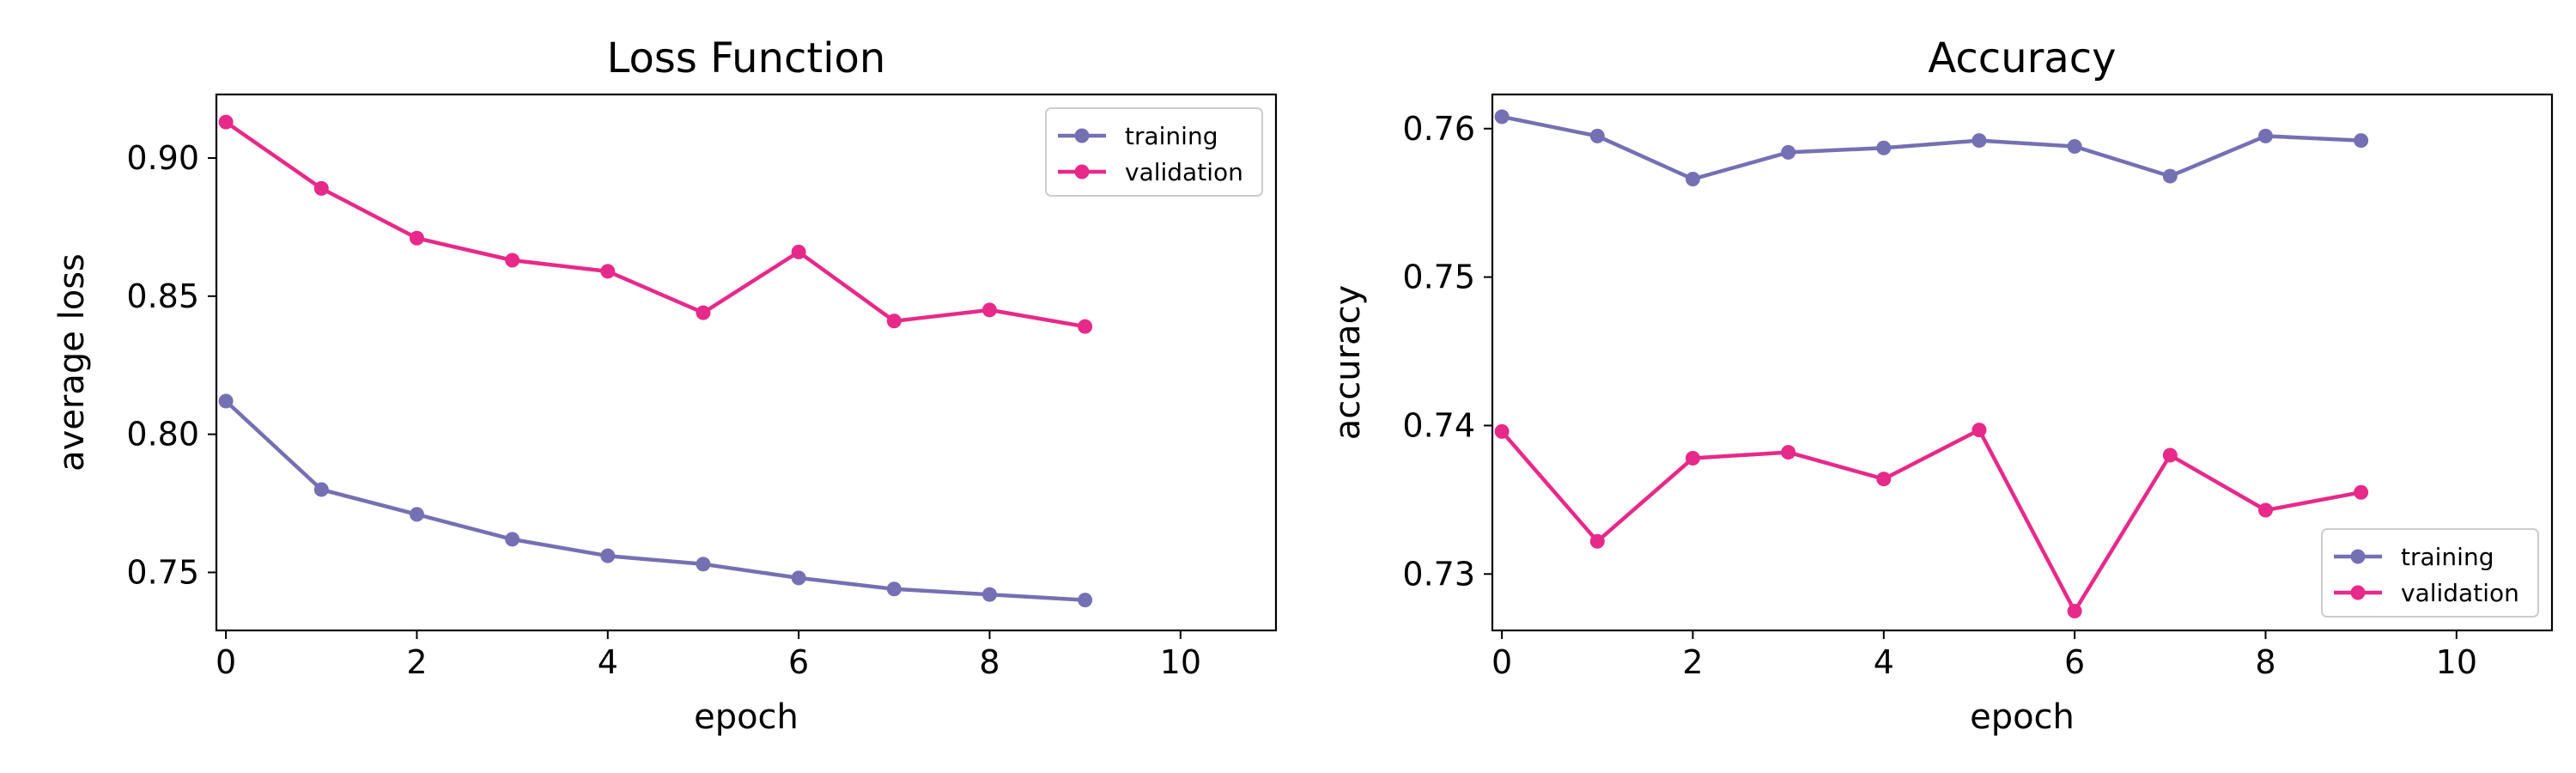 The width and height of the screenshot is (2576, 773). I want to click on y-tick-label: 0.80, so click(162, 434).